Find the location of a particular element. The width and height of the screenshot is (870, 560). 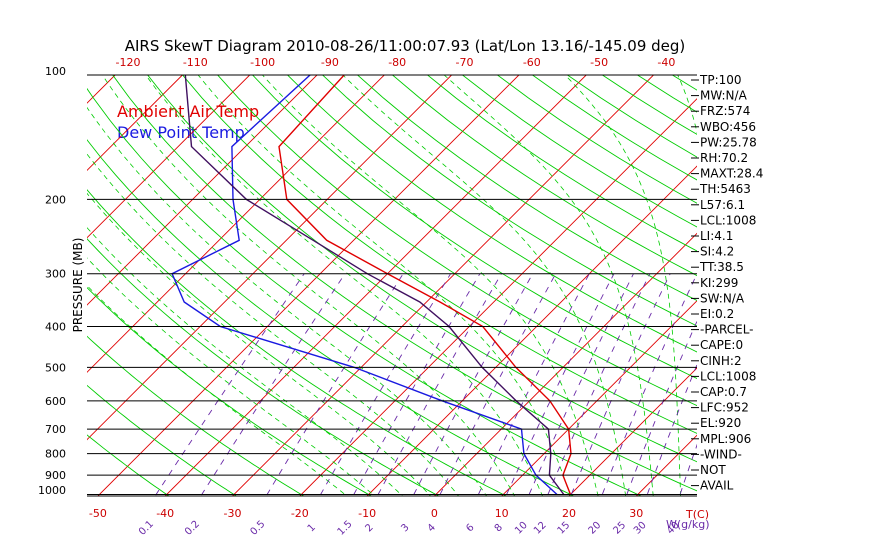

sounding-index: EL:920 is located at coordinates (720, 423).